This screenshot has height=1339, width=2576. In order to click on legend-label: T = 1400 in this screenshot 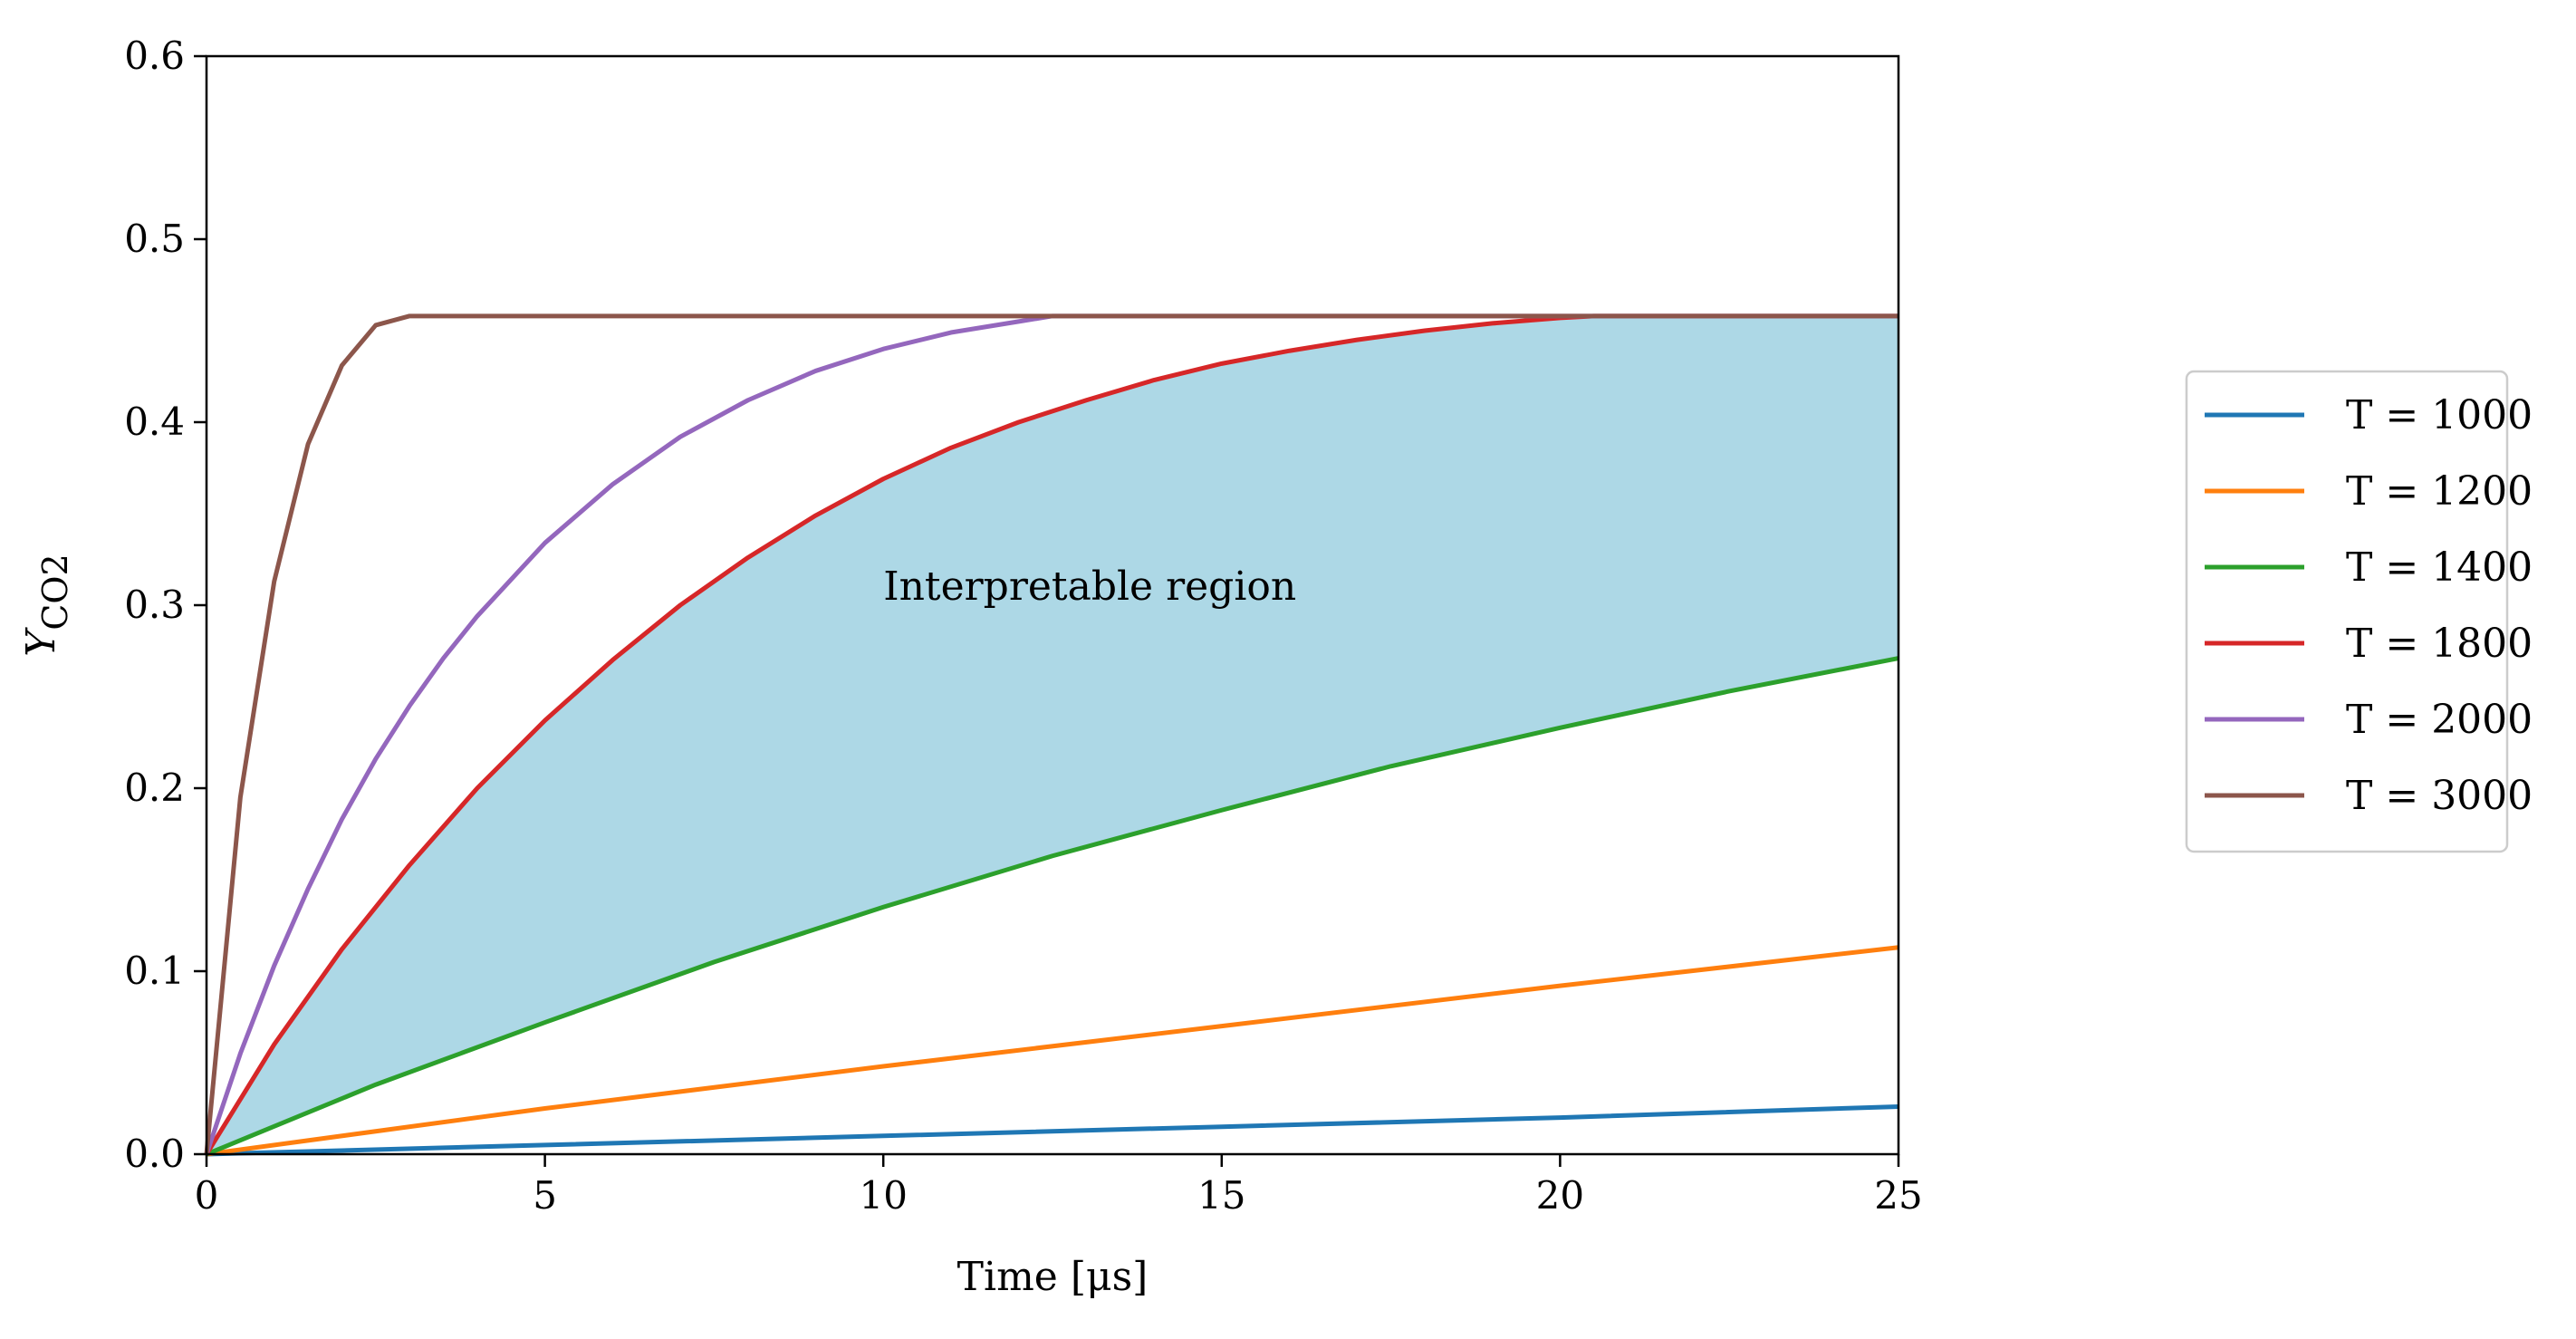, I will do `click(2439, 567)`.